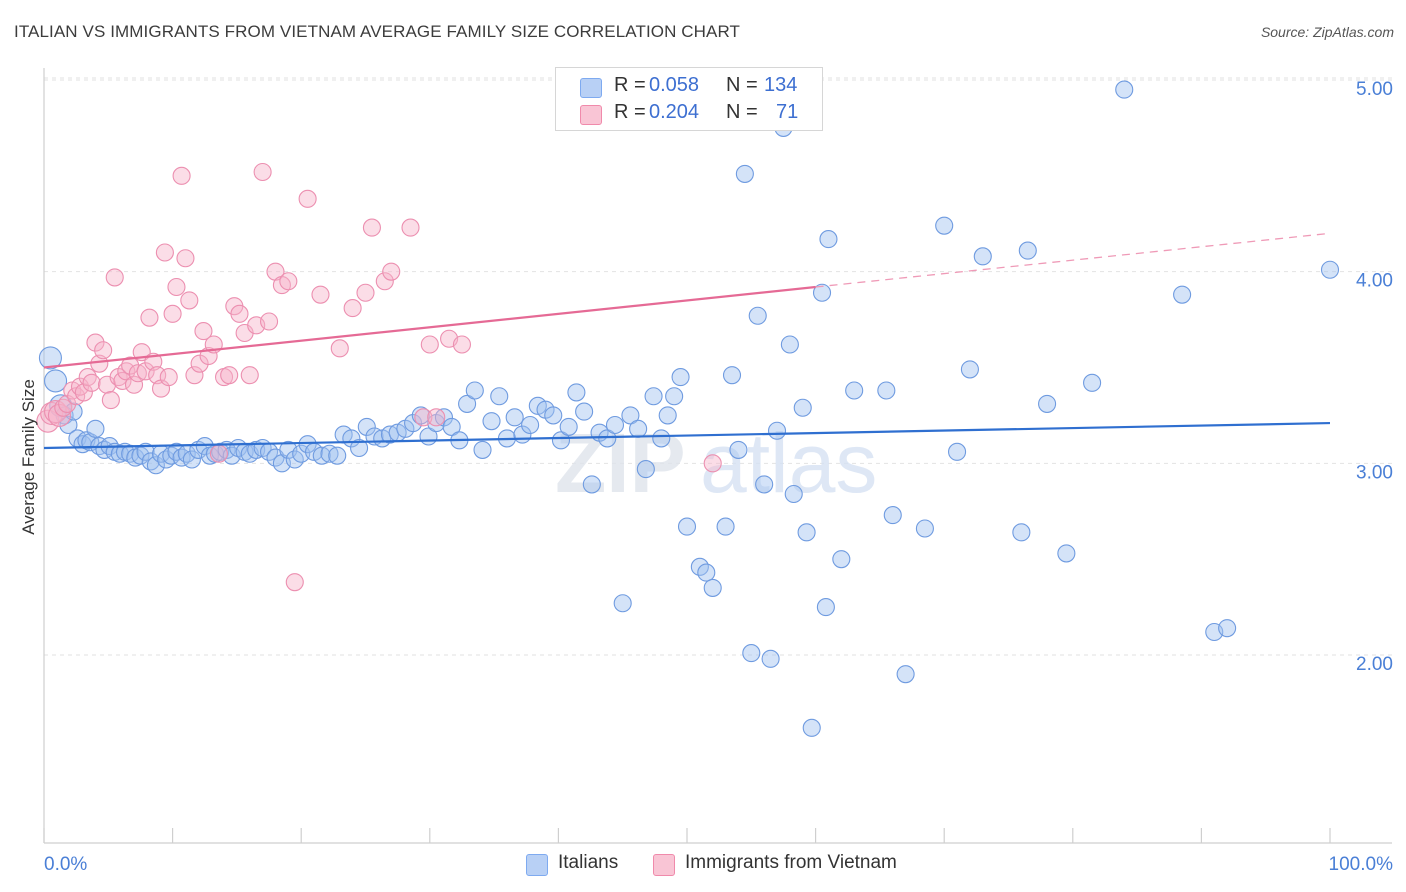 The image size is (1406, 892). Describe the element at coordinates (791, 862) in the screenshot. I see `bottom-legend-label-vietnam: Immigrants from Vietnam` at that location.